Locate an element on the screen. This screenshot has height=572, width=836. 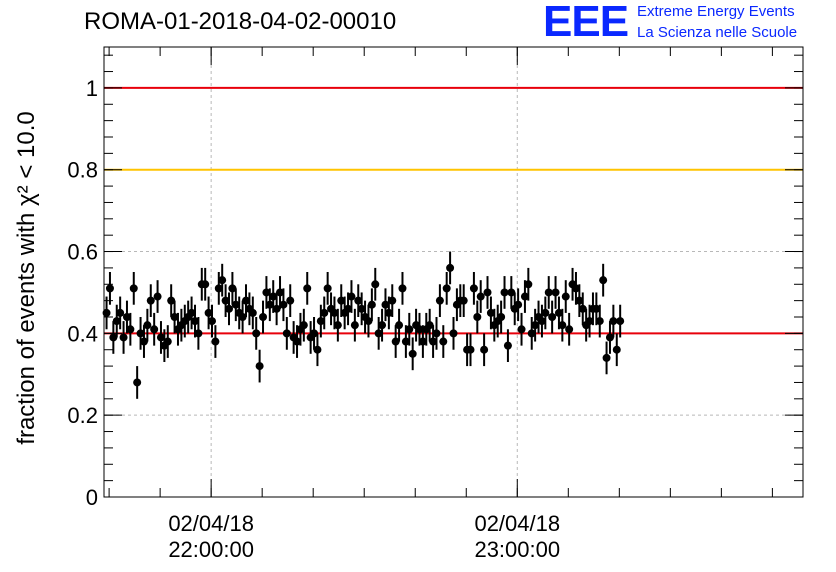
y-tick-label: 0.4 is located at coordinates (82, 333).